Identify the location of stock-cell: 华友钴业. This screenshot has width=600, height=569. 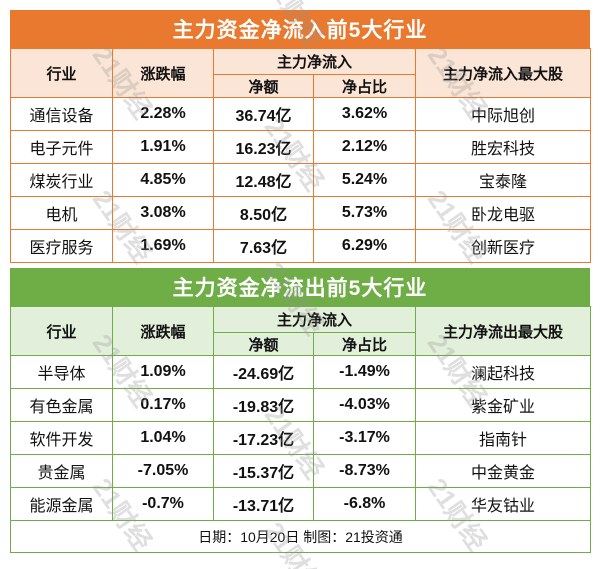
(503, 504).